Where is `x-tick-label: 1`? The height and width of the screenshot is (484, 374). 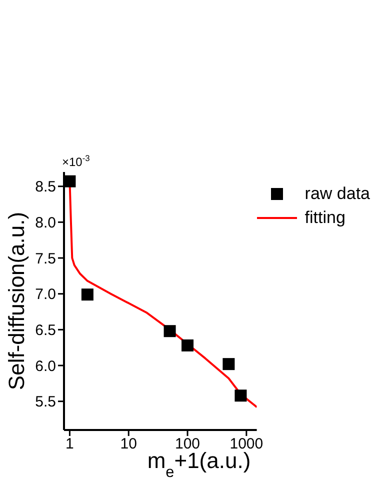
x-tick-label: 1 is located at coordinates (70, 444).